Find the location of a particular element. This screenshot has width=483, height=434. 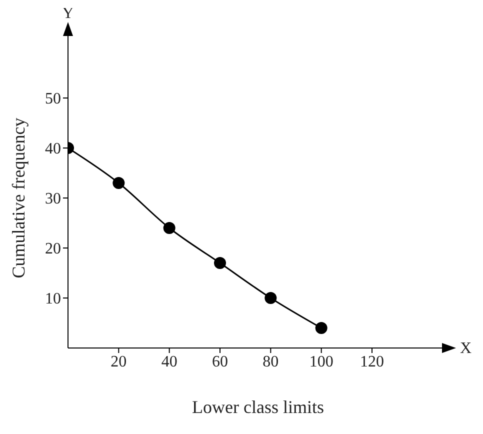

x-tick-label: 120 is located at coordinates (372, 361).